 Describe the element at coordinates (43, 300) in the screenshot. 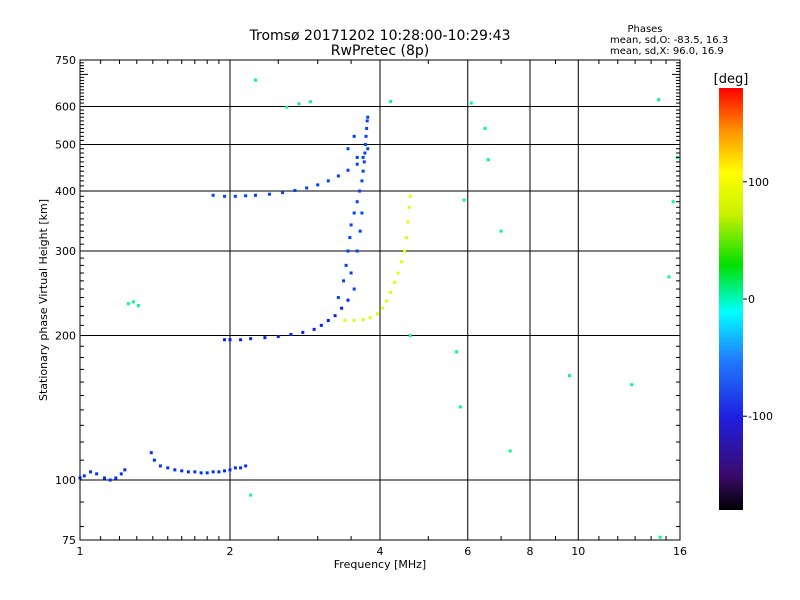

I see `y-axis-label: Stationary phase Virtual Height [km]` at that location.